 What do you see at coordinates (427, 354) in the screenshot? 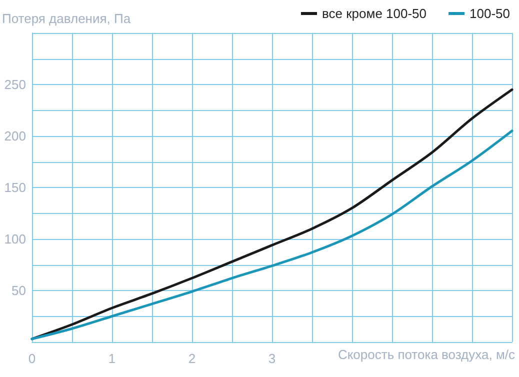
I see `x-axis-title: Скорость потока воздуха, м/с` at bounding box center [427, 354].